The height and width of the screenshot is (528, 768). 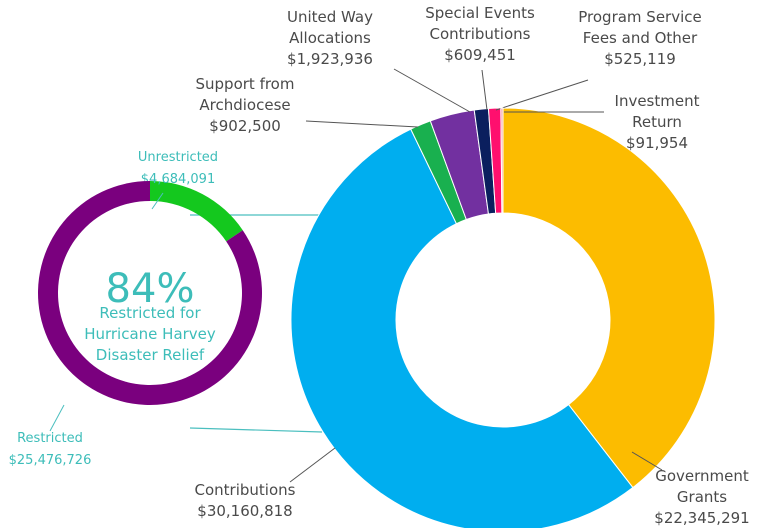 What do you see at coordinates (480, 55) in the screenshot?
I see `value-label: $609,451` at bounding box center [480, 55].